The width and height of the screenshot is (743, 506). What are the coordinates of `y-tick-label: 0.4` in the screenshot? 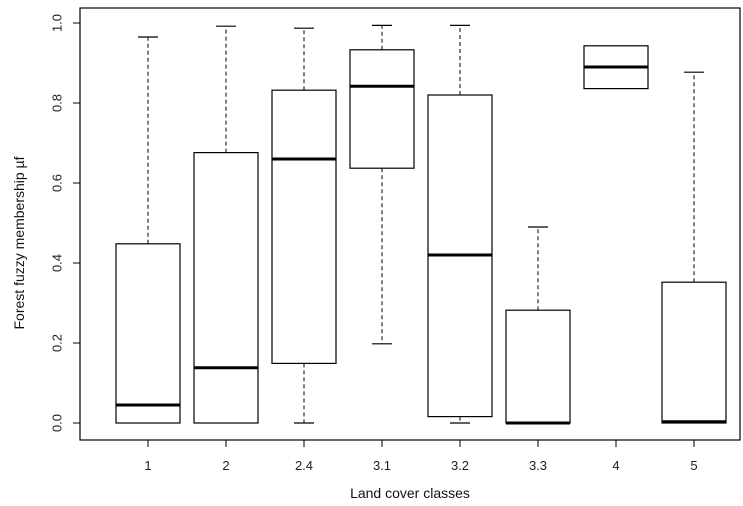 It's located at (56, 263).